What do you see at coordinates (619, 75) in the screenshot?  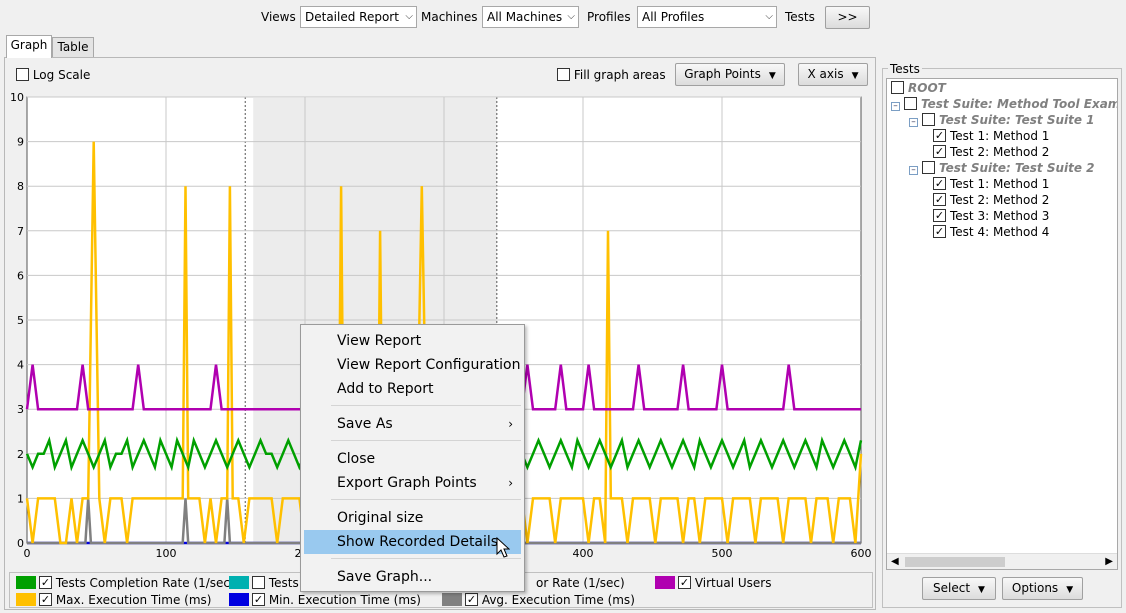 I see `fill-areas-label: Fill graph areas` at bounding box center [619, 75].